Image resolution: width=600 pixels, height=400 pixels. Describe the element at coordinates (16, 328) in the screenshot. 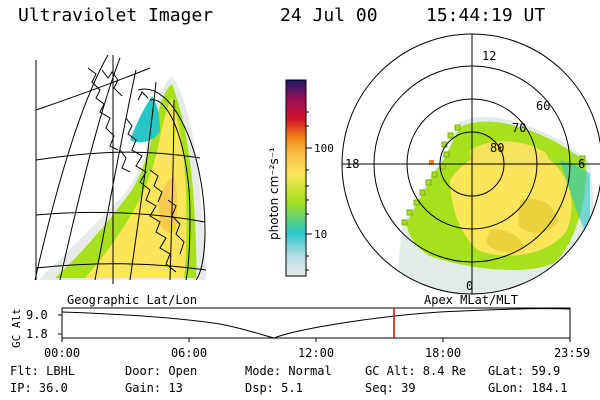

I see `altitude-ylabel: GC Alt` at that location.